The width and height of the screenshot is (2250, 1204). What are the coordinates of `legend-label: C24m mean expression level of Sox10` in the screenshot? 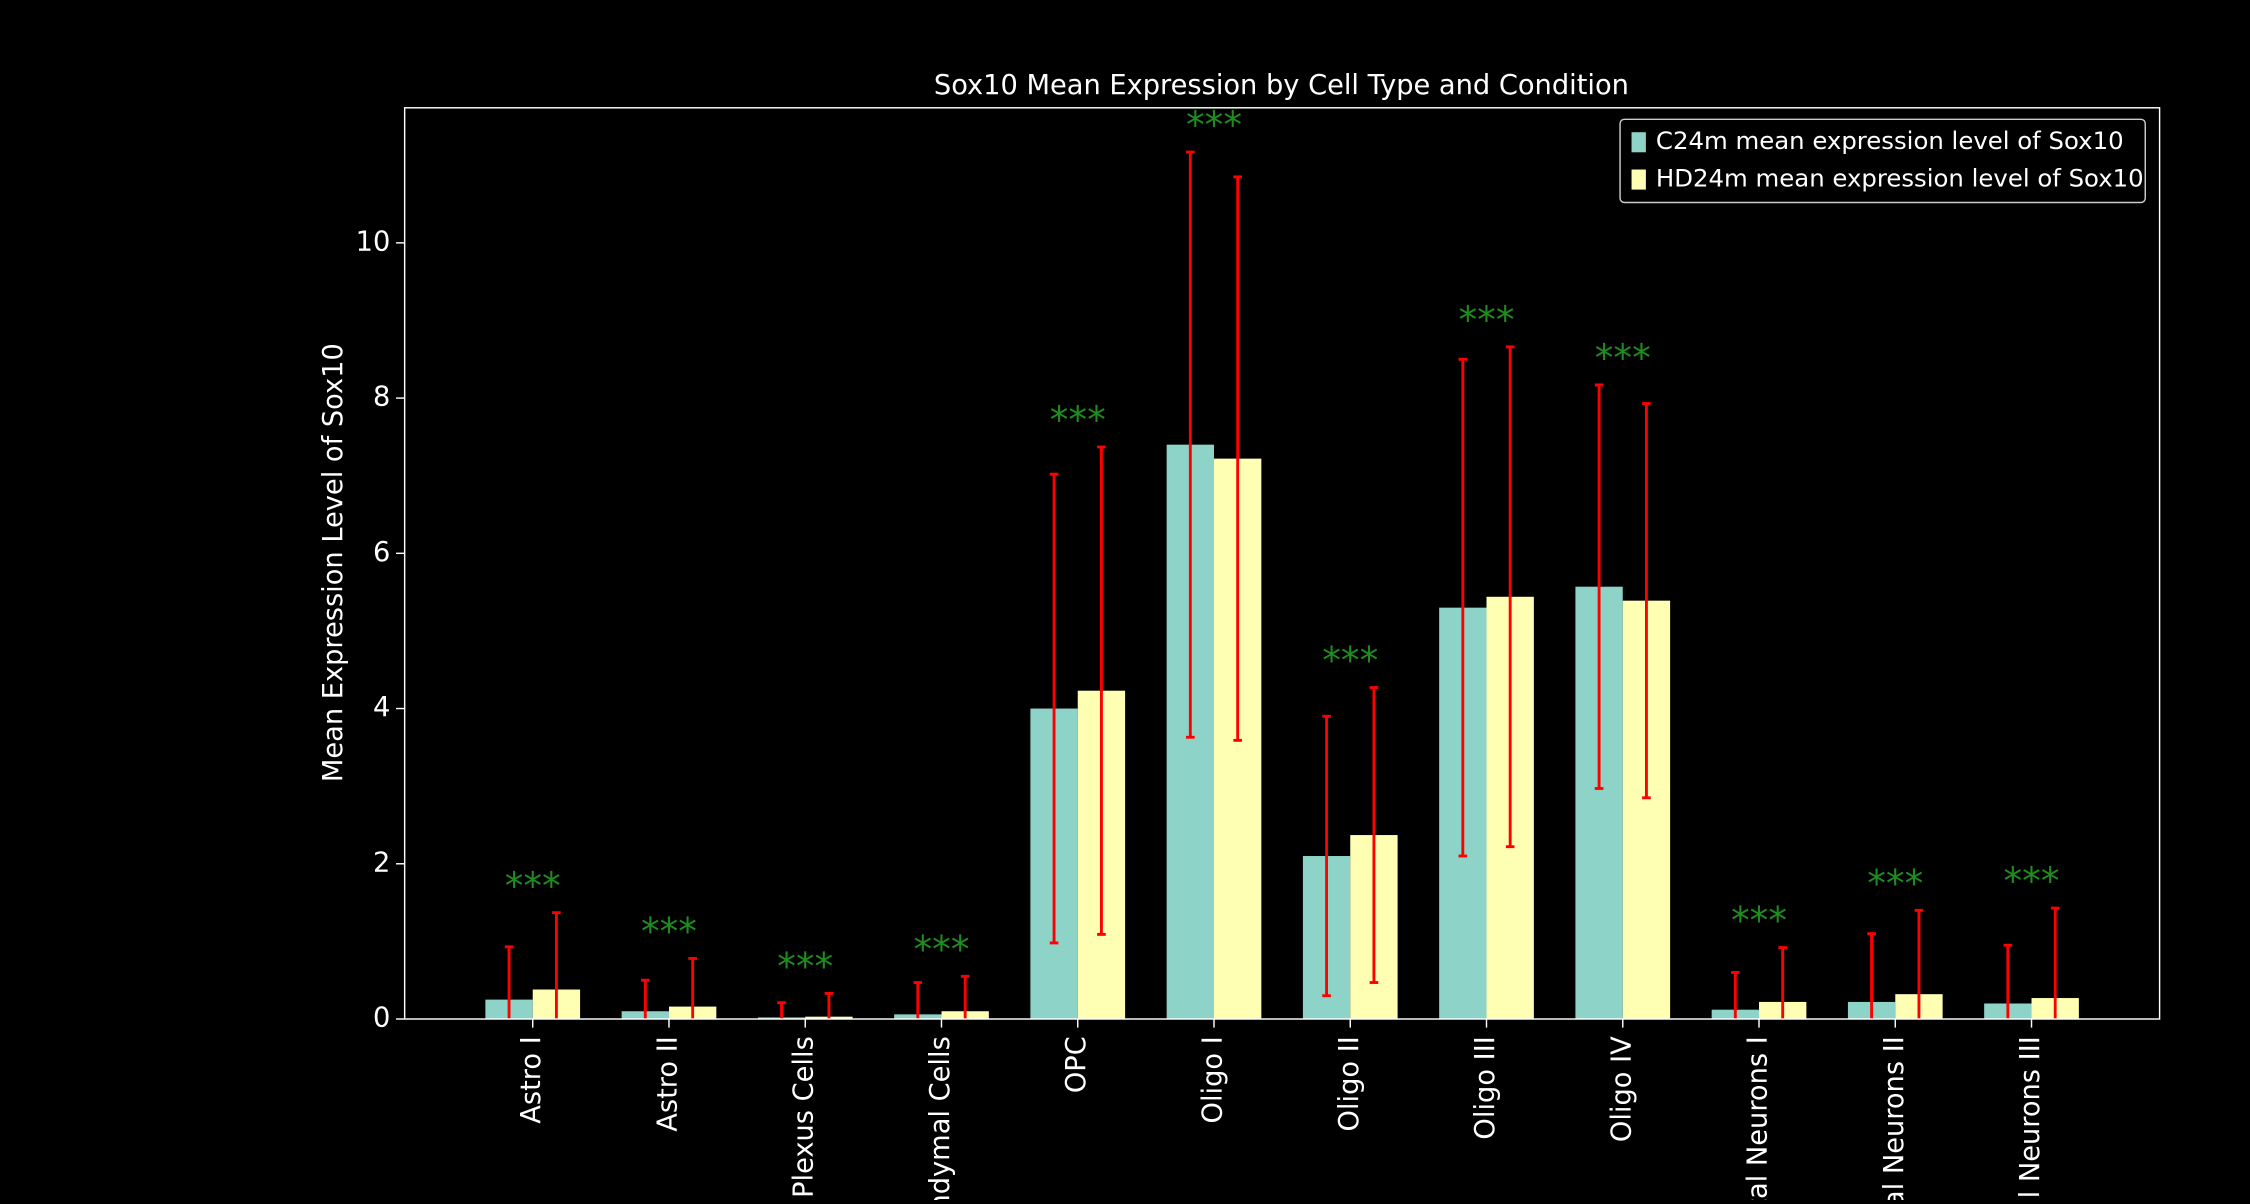 It's located at (1890, 140).